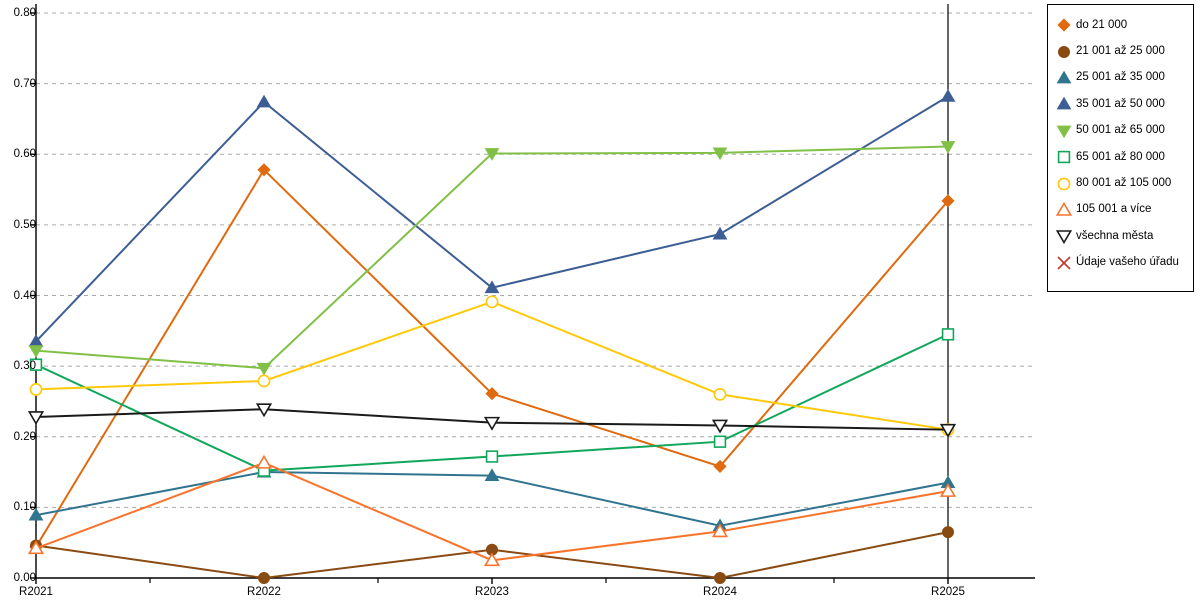 The width and height of the screenshot is (1200, 605). I want to click on legend-item: Údaje vašeho úřadu, so click(1123, 263).